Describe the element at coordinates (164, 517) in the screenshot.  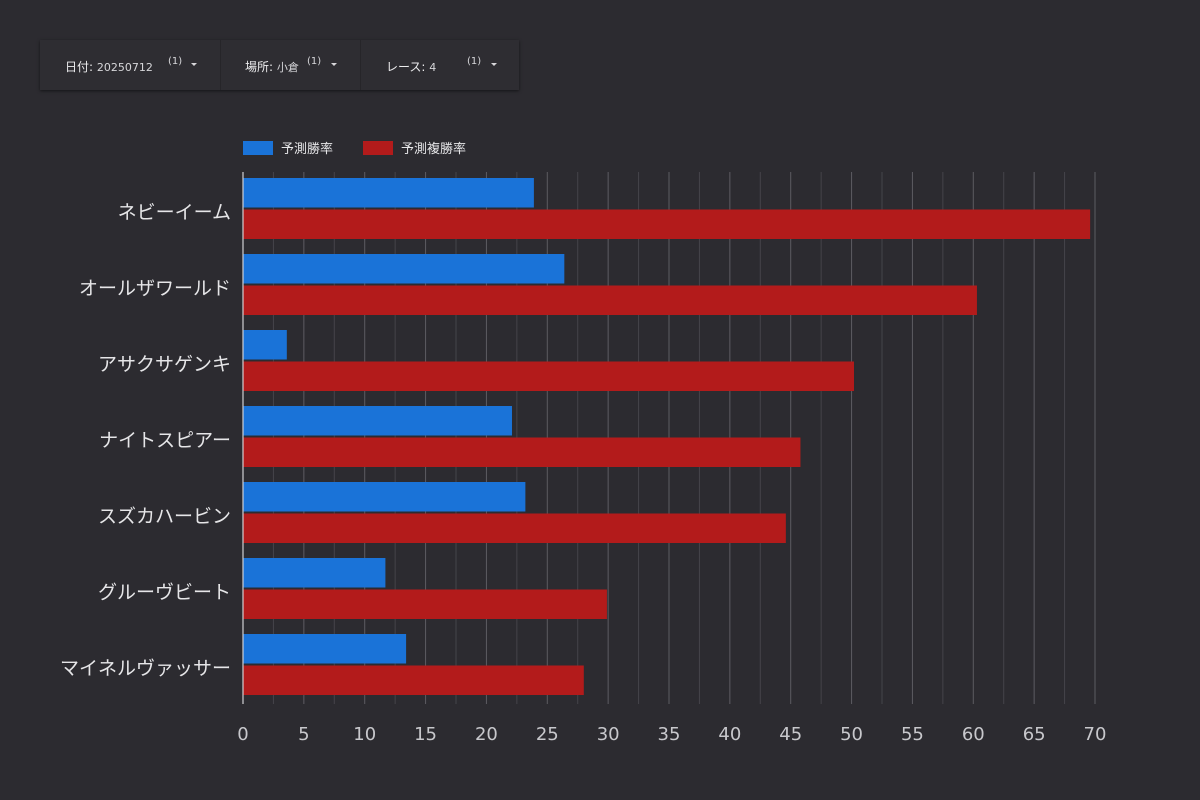
I see `category-label: スズカハービン` at that location.